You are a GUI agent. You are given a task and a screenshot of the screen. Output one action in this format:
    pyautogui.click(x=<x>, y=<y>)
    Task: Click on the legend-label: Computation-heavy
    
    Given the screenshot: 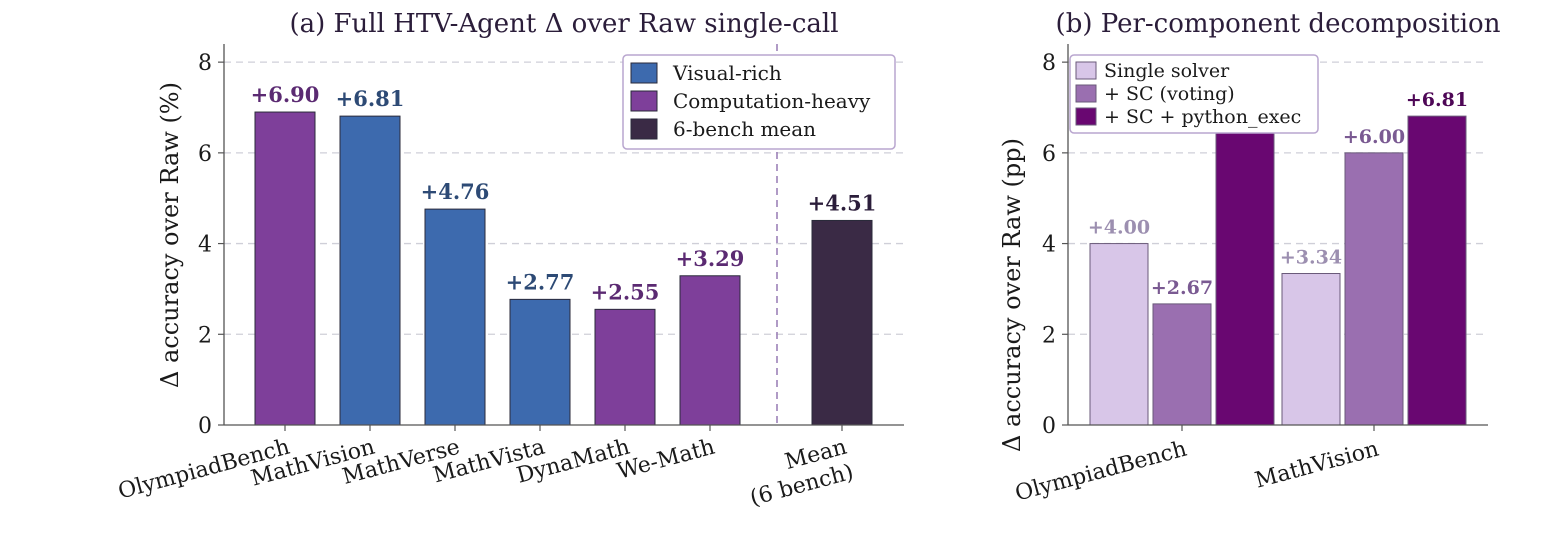 What is the action you would take?
    pyautogui.click(x=772, y=101)
    